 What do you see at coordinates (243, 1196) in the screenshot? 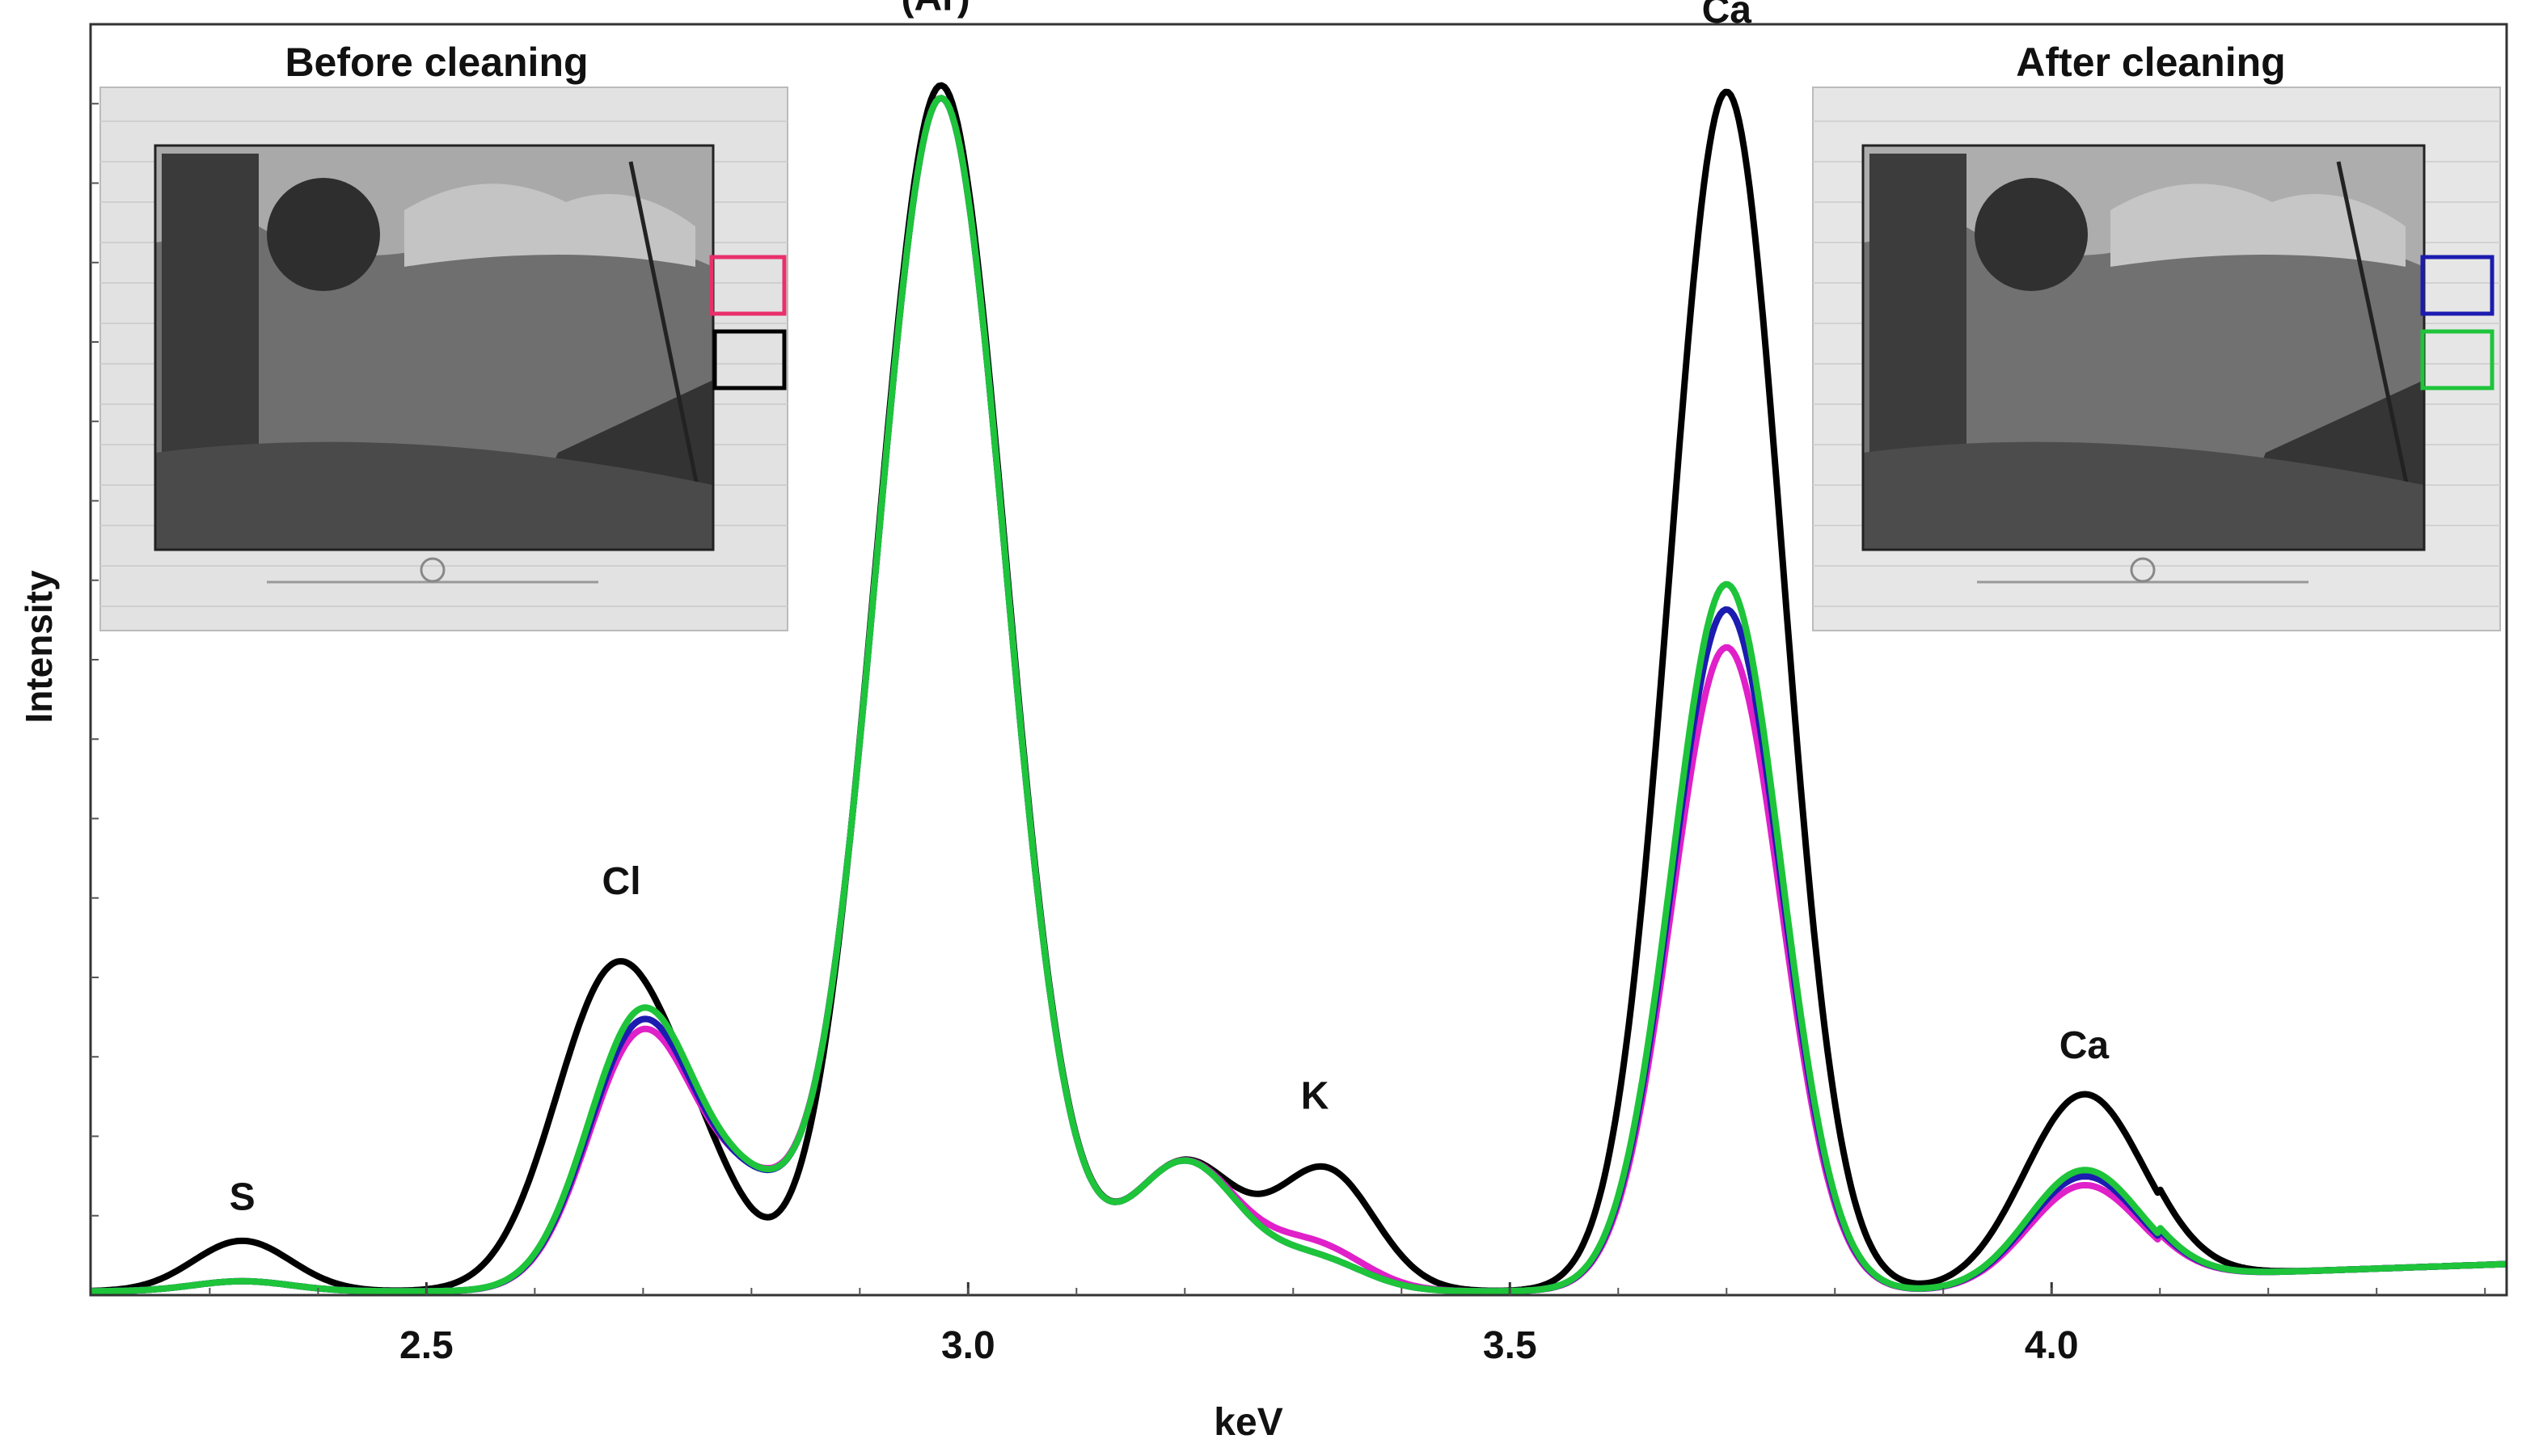
I see `peak-label: S` at bounding box center [243, 1196].